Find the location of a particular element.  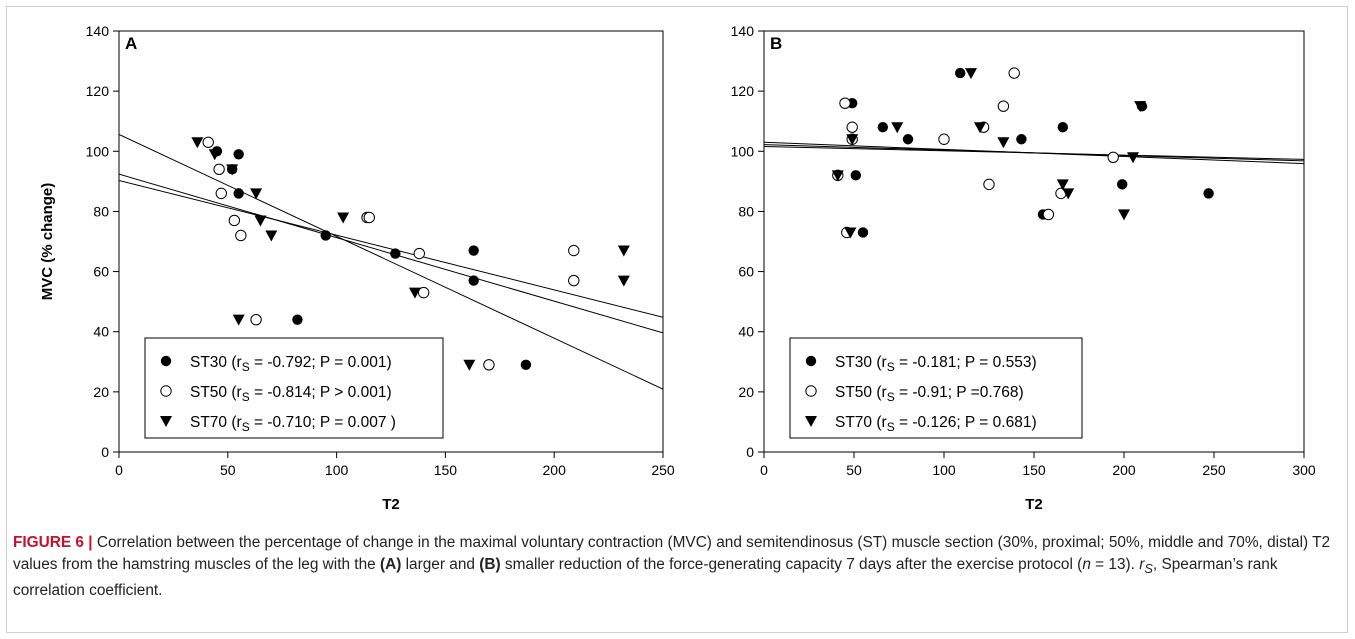

y-tick-label: 100 is located at coordinates (98, 151).